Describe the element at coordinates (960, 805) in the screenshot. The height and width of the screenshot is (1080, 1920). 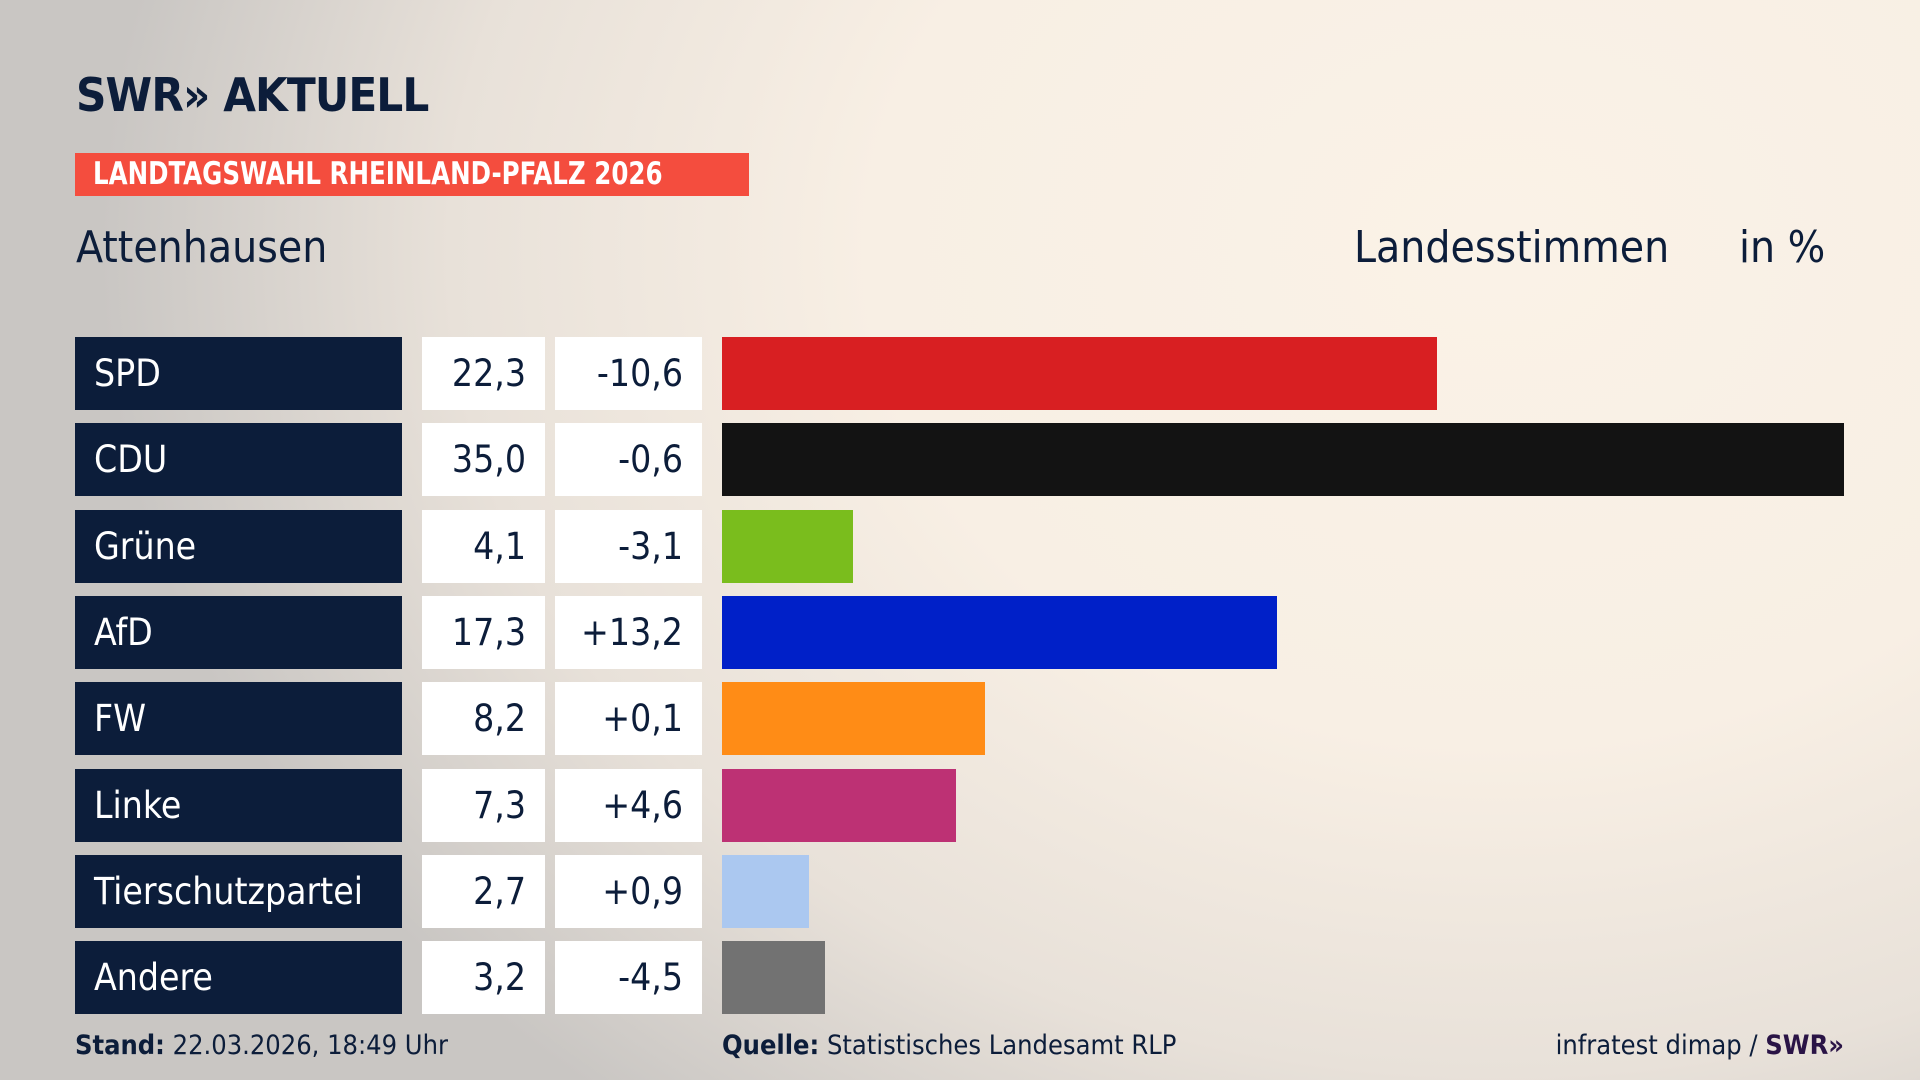
I see `result-row: Linke 7,3 +4,6` at that location.